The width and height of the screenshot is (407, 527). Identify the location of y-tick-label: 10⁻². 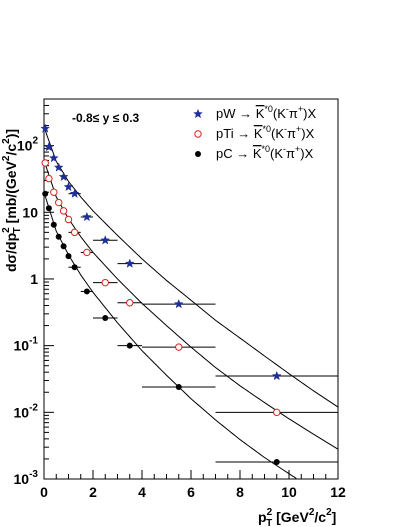
(26, 411).